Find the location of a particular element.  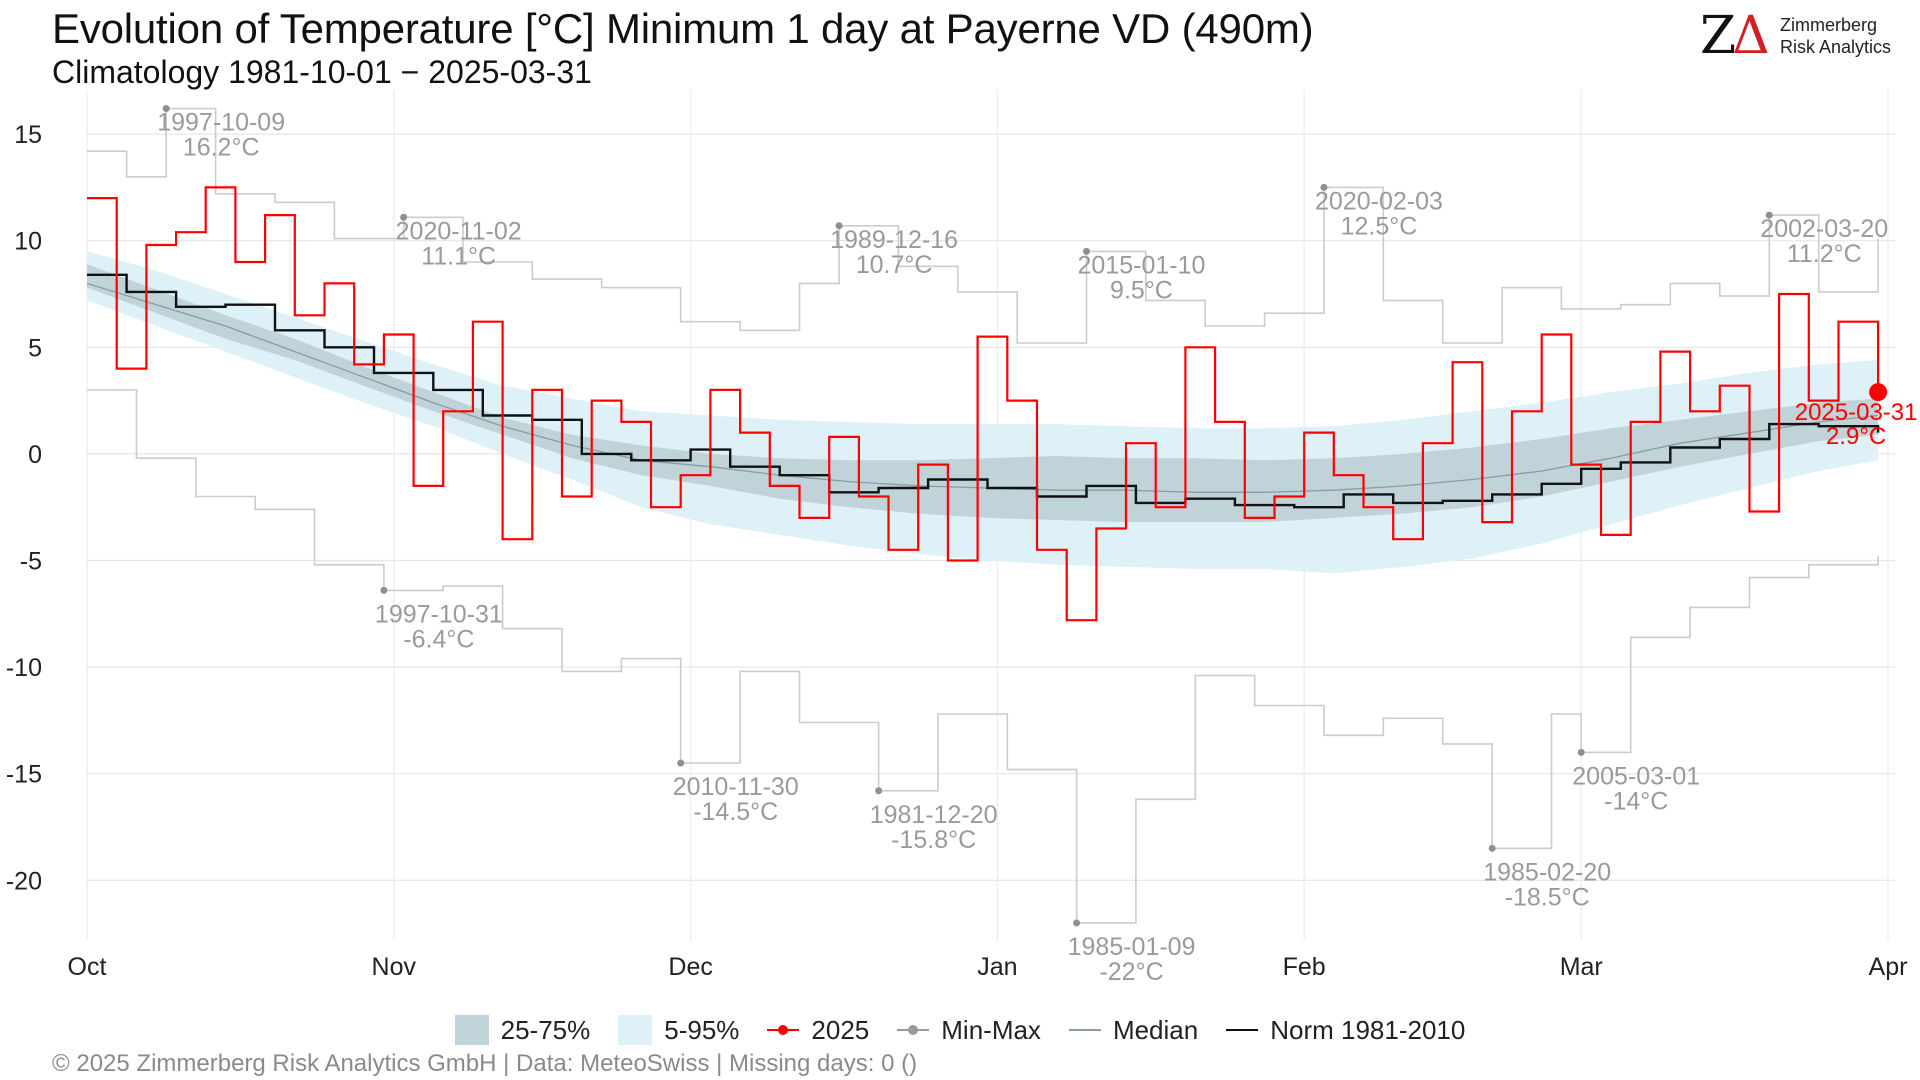

record-value-label: 12.5°C is located at coordinates (1379, 226).